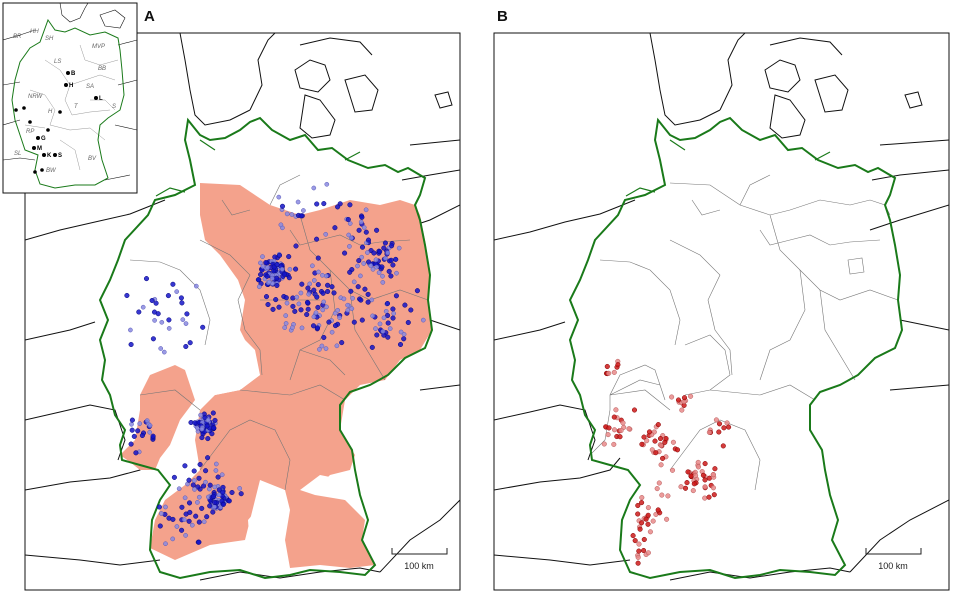 The height and width of the screenshot is (598, 957). Describe the element at coordinates (70, 98) in the screenshot. I see `inset-background` at that location.